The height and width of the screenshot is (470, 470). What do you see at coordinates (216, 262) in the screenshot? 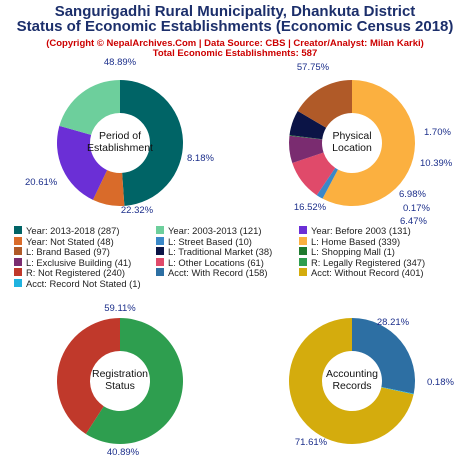
I see `legend-label: L: Other Locations (61)` at bounding box center [216, 262].